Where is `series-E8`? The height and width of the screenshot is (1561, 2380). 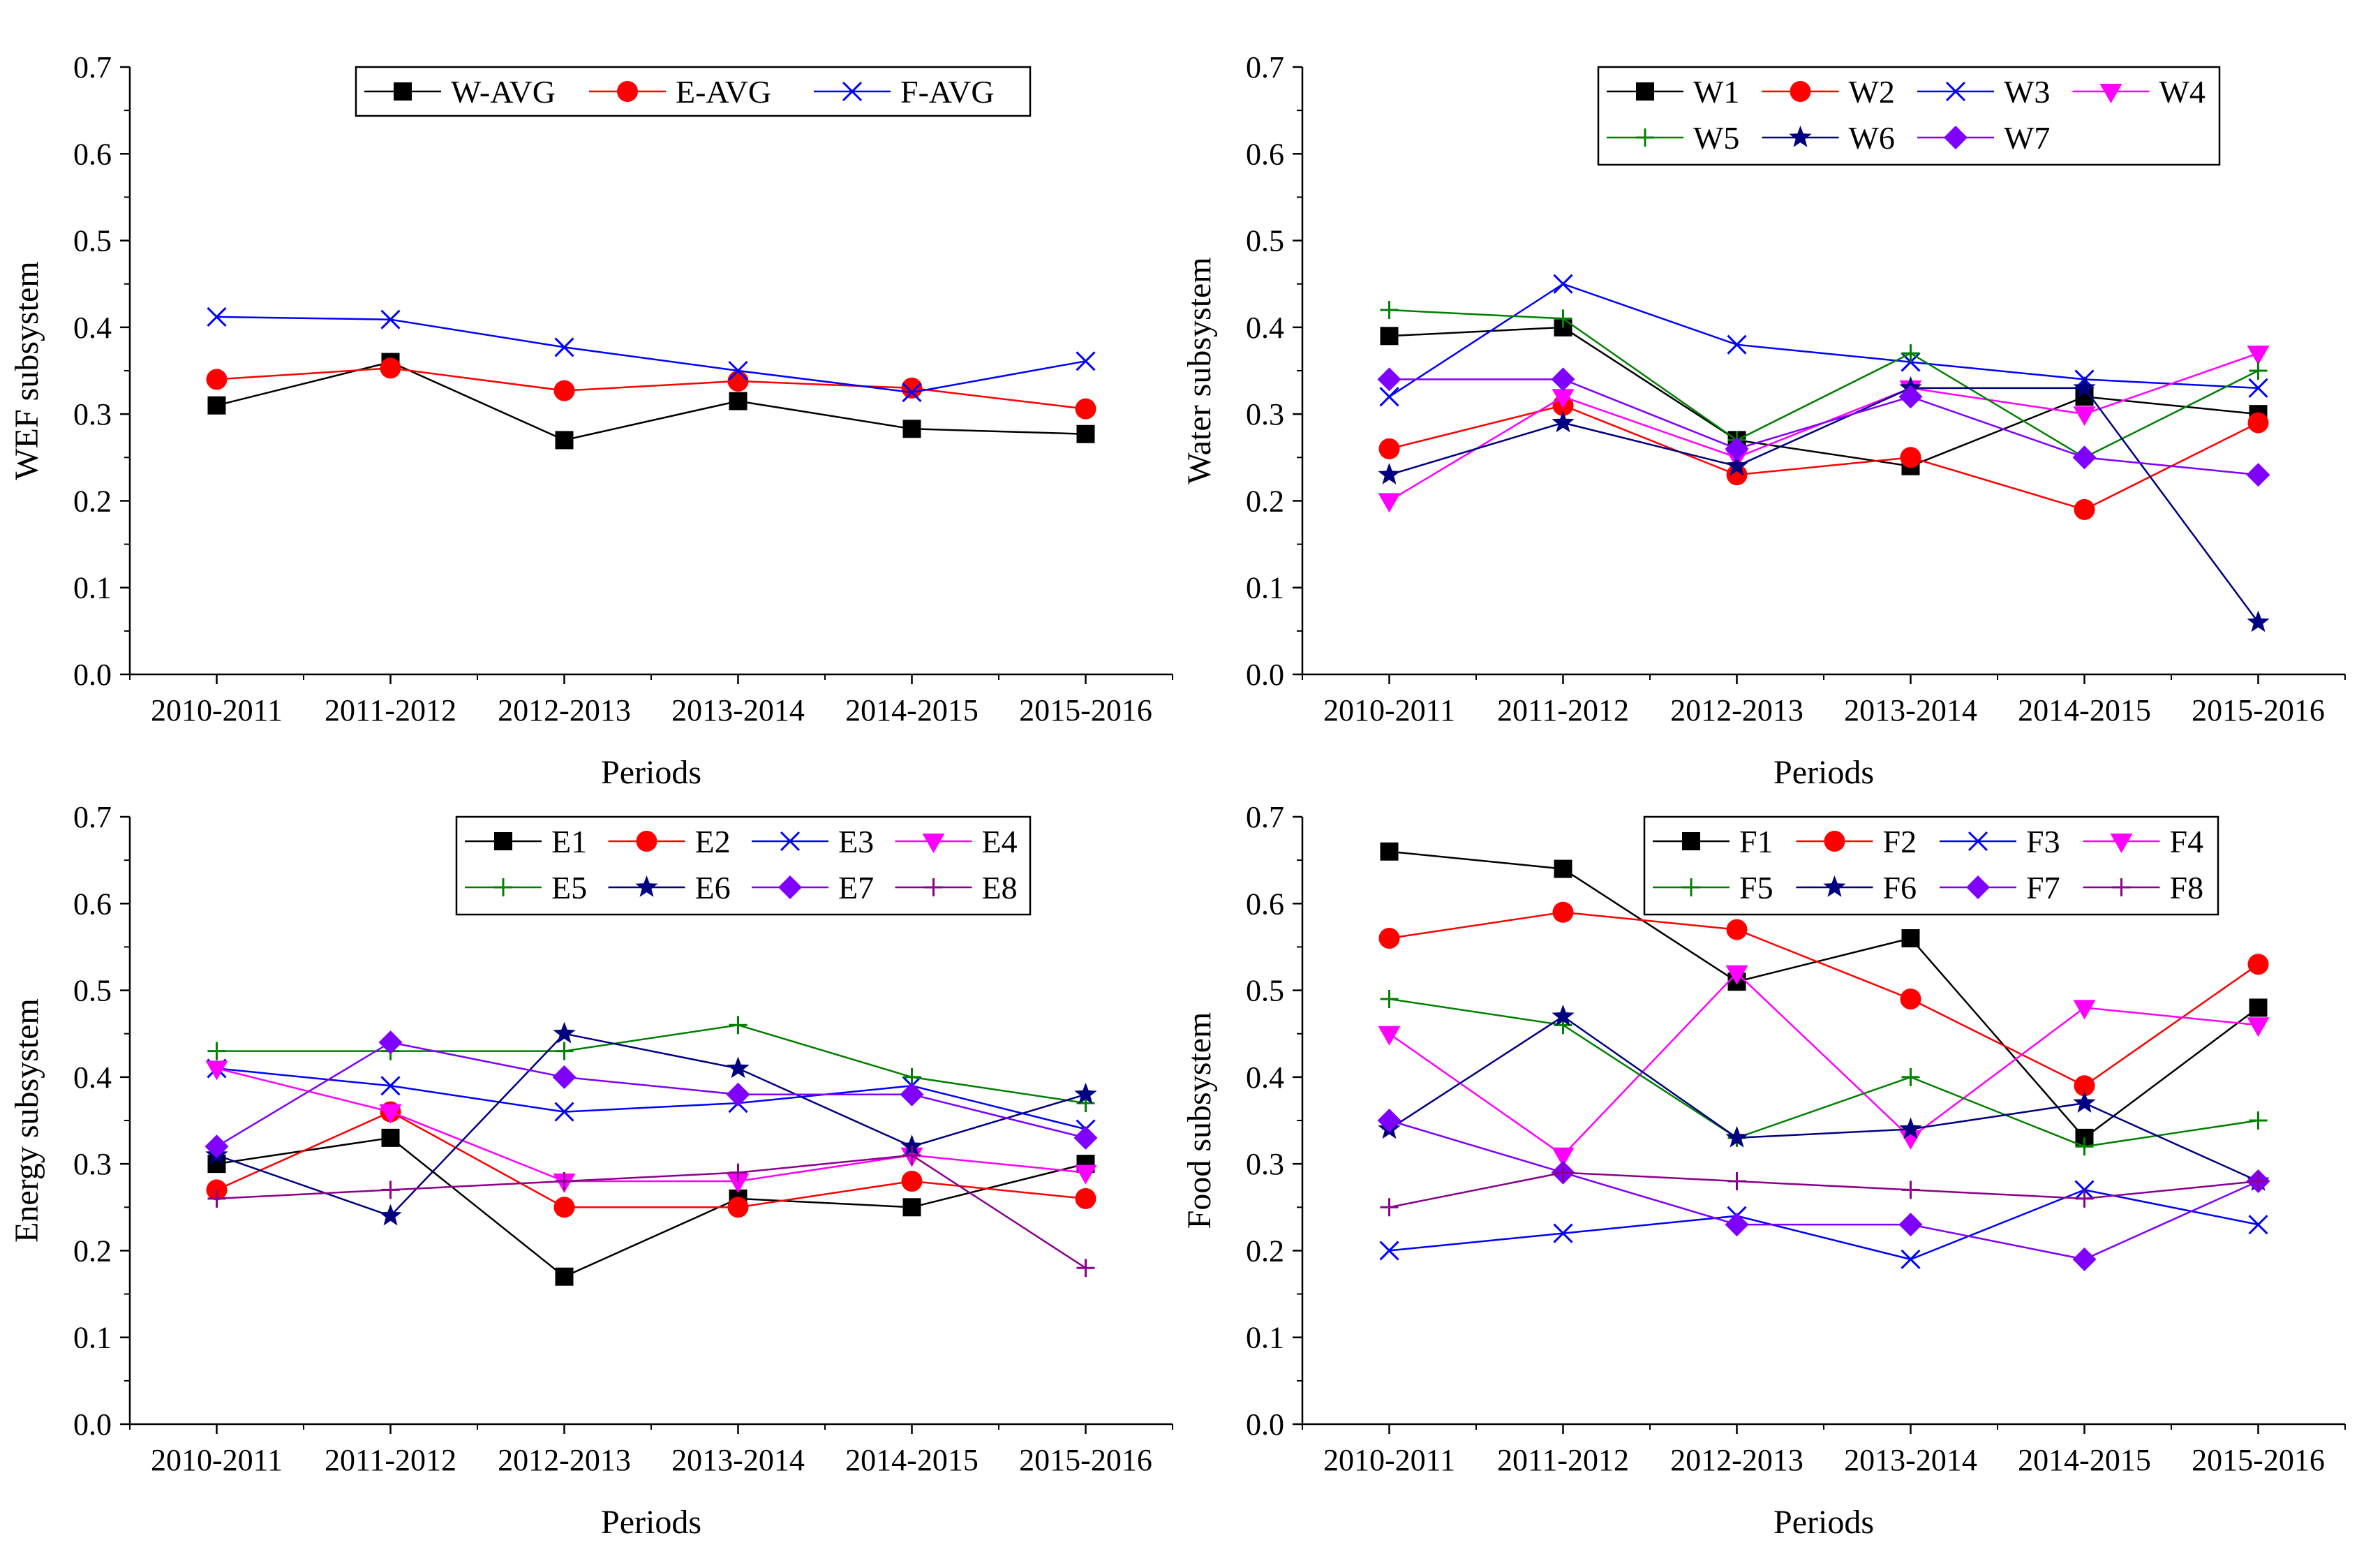 series-E8 is located at coordinates (651, 1212).